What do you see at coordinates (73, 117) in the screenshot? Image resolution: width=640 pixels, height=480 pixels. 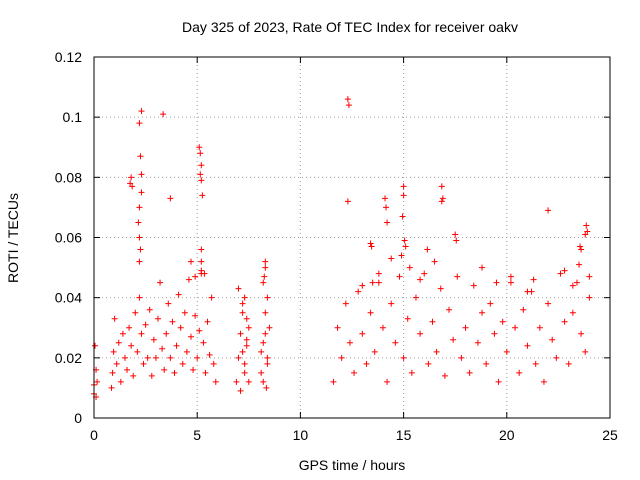 I see `y-tick-label: 0.1` at bounding box center [73, 117].